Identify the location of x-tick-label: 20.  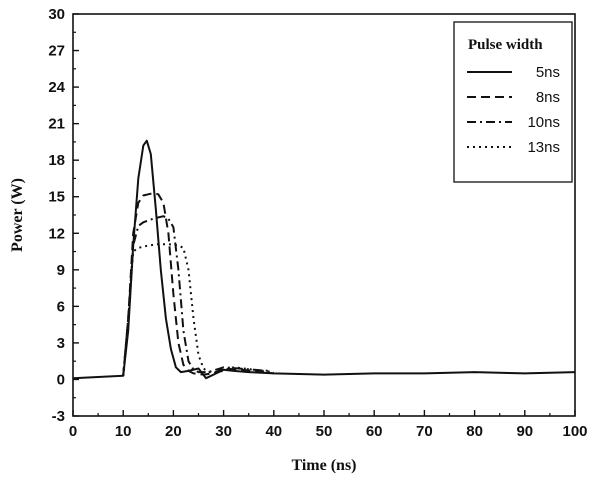
(173, 431).